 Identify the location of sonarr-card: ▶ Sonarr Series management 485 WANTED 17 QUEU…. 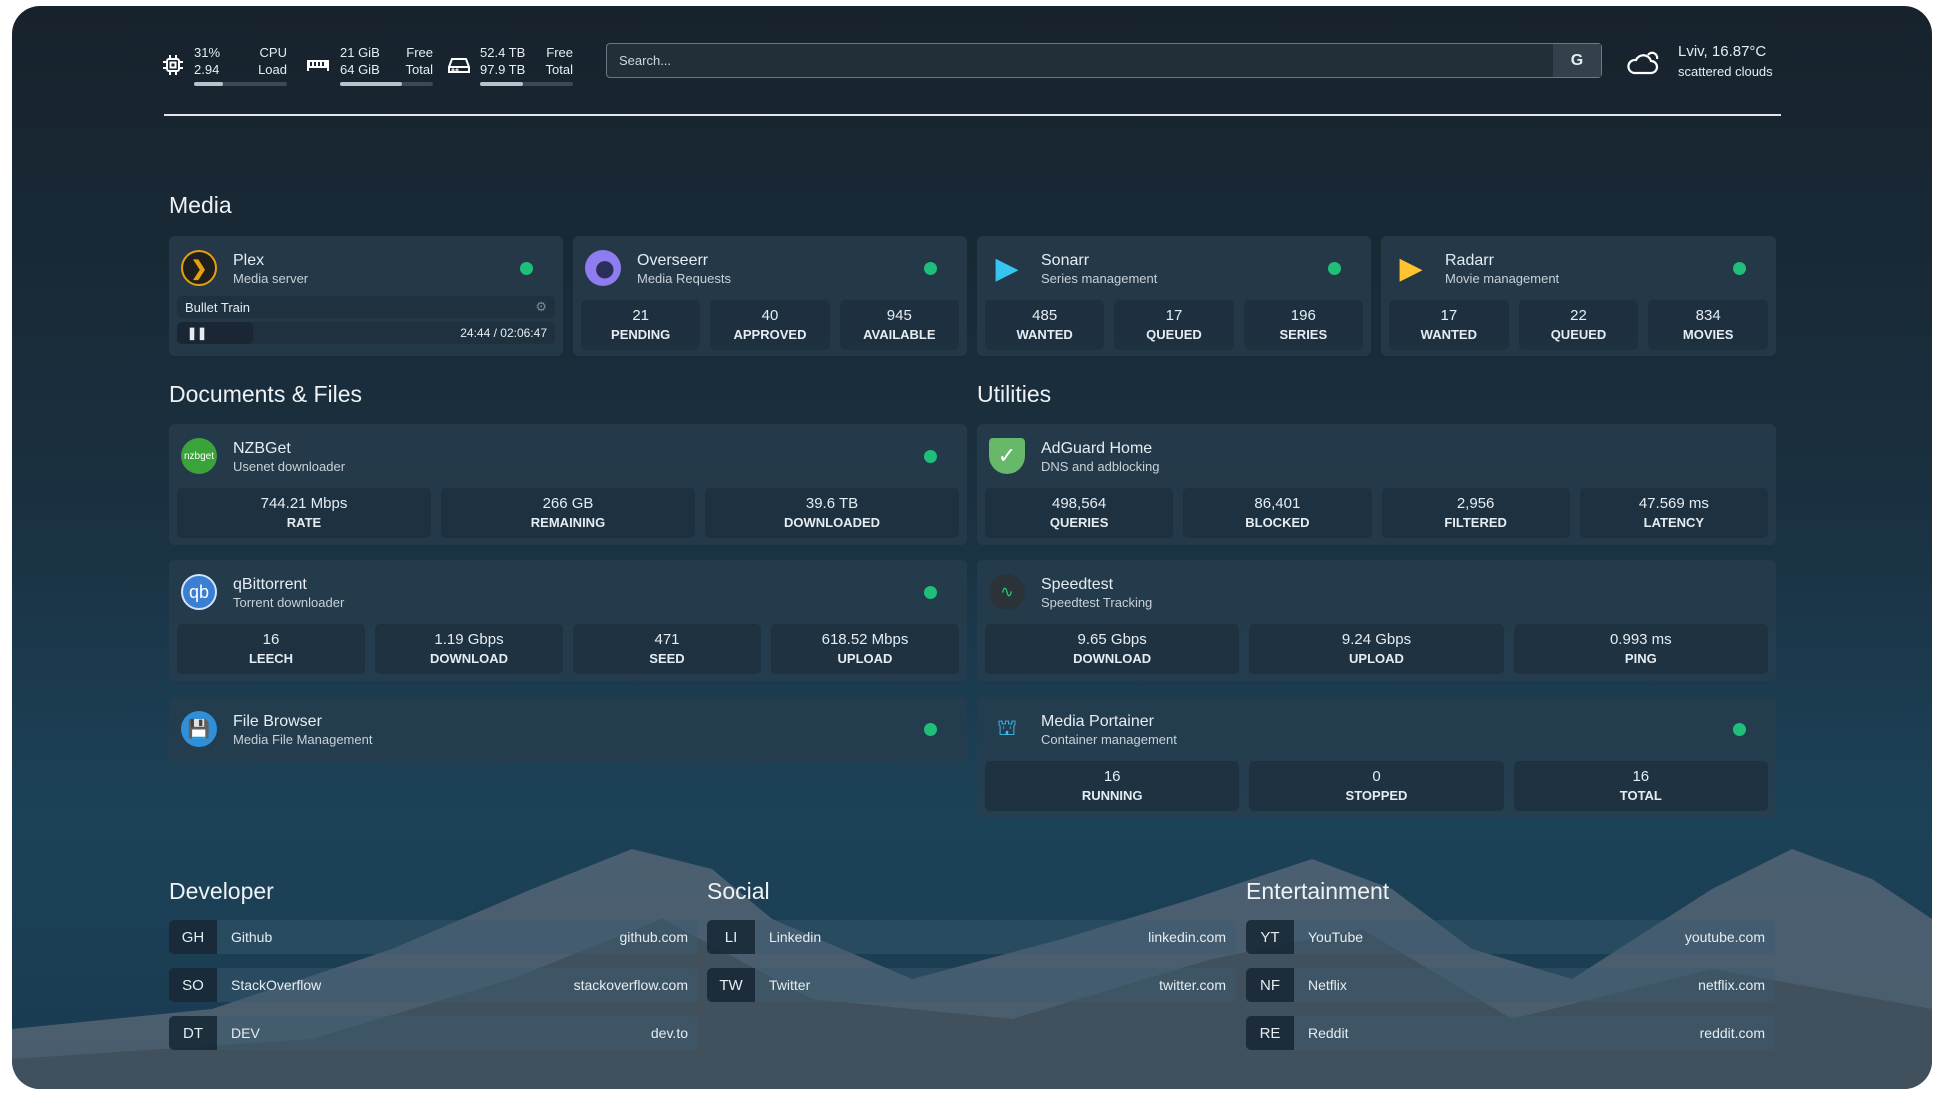
(1174, 296).